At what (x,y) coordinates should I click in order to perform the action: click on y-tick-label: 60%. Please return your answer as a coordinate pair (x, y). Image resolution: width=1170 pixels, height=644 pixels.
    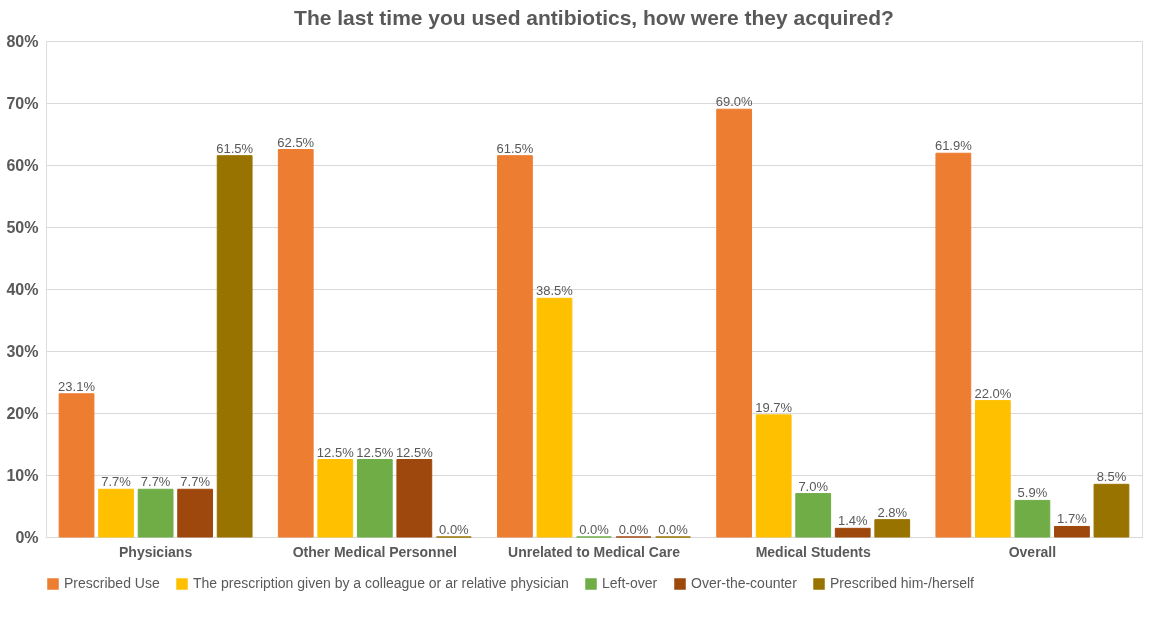
    Looking at the image, I should click on (22, 165).